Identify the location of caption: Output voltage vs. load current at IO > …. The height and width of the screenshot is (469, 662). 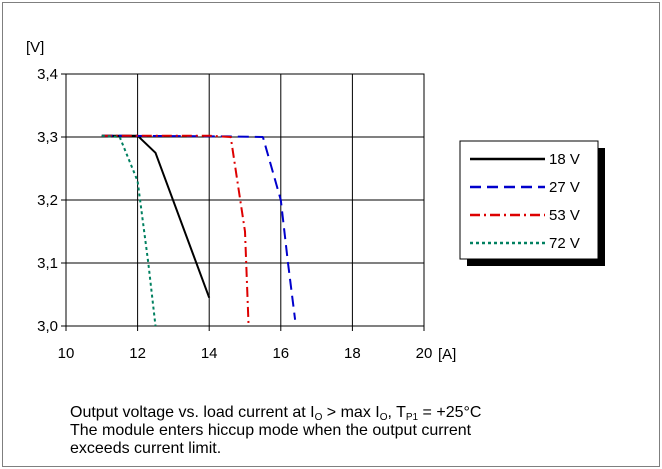
(275, 431).